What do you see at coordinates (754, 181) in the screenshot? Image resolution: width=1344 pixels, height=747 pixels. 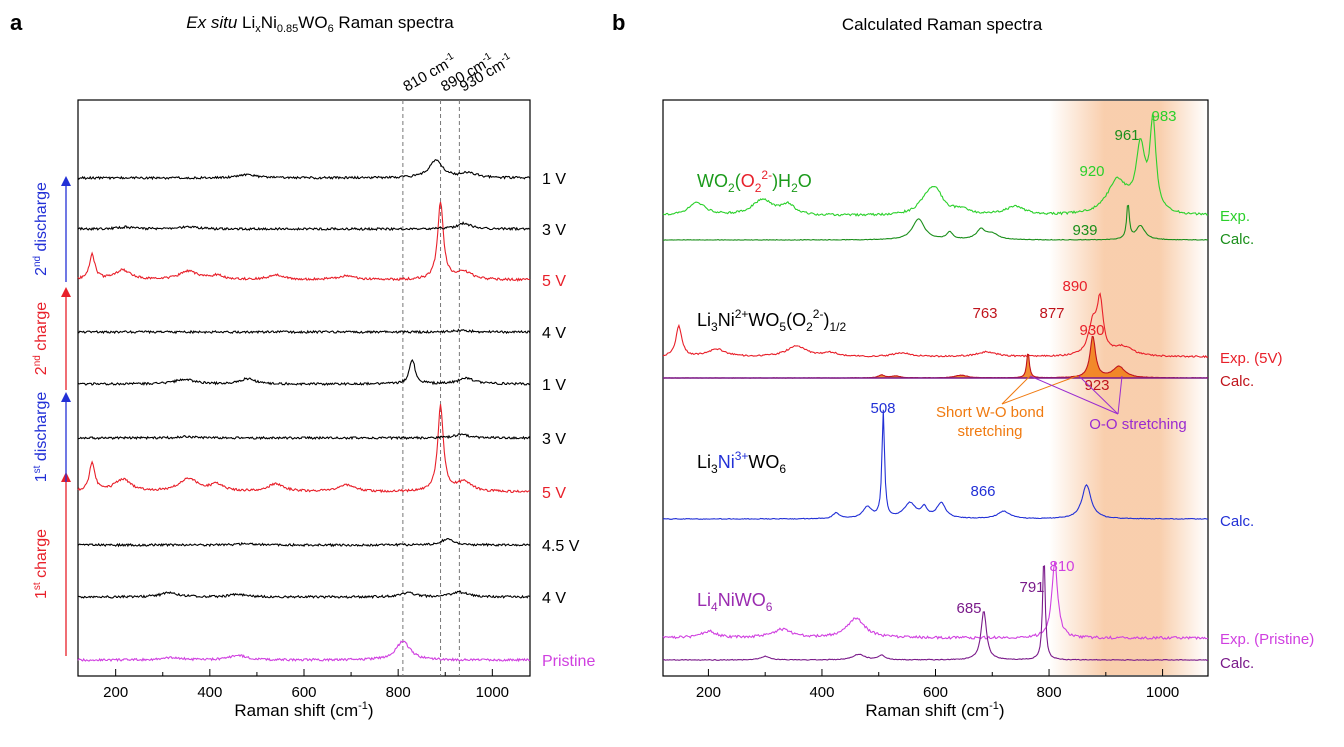 I see `compound-label-wo2: WO2(O22-)H2O` at bounding box center [754, 181].